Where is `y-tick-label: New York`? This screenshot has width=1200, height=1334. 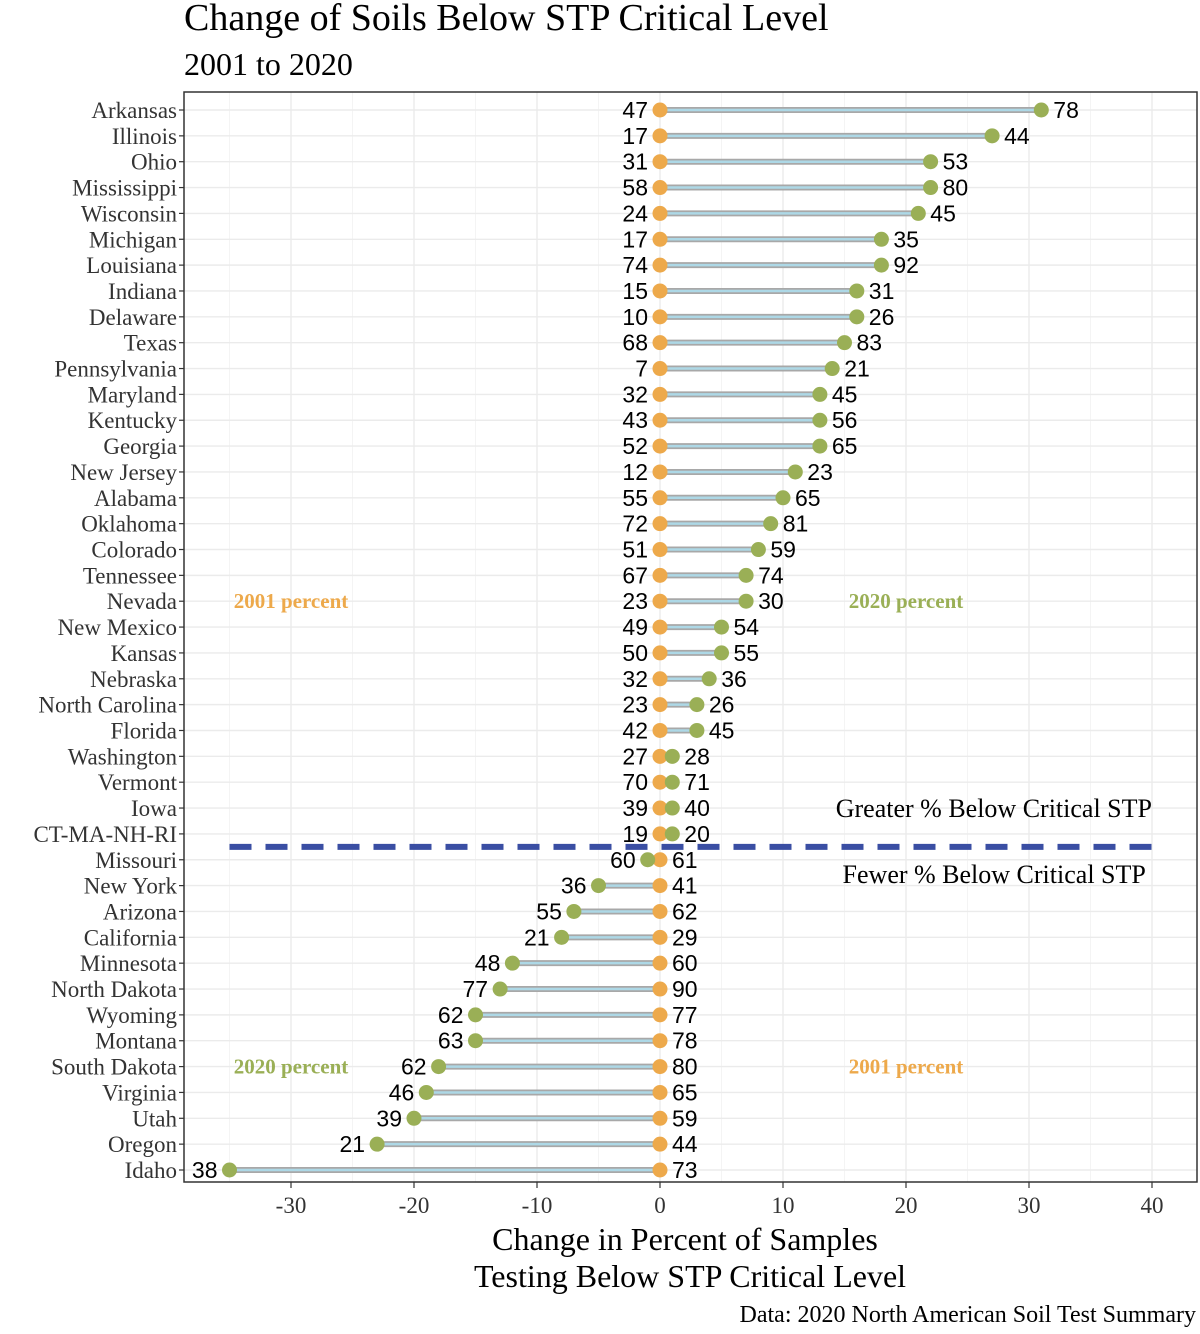 y-tick-label: New York is located at coordinates (131, 886).